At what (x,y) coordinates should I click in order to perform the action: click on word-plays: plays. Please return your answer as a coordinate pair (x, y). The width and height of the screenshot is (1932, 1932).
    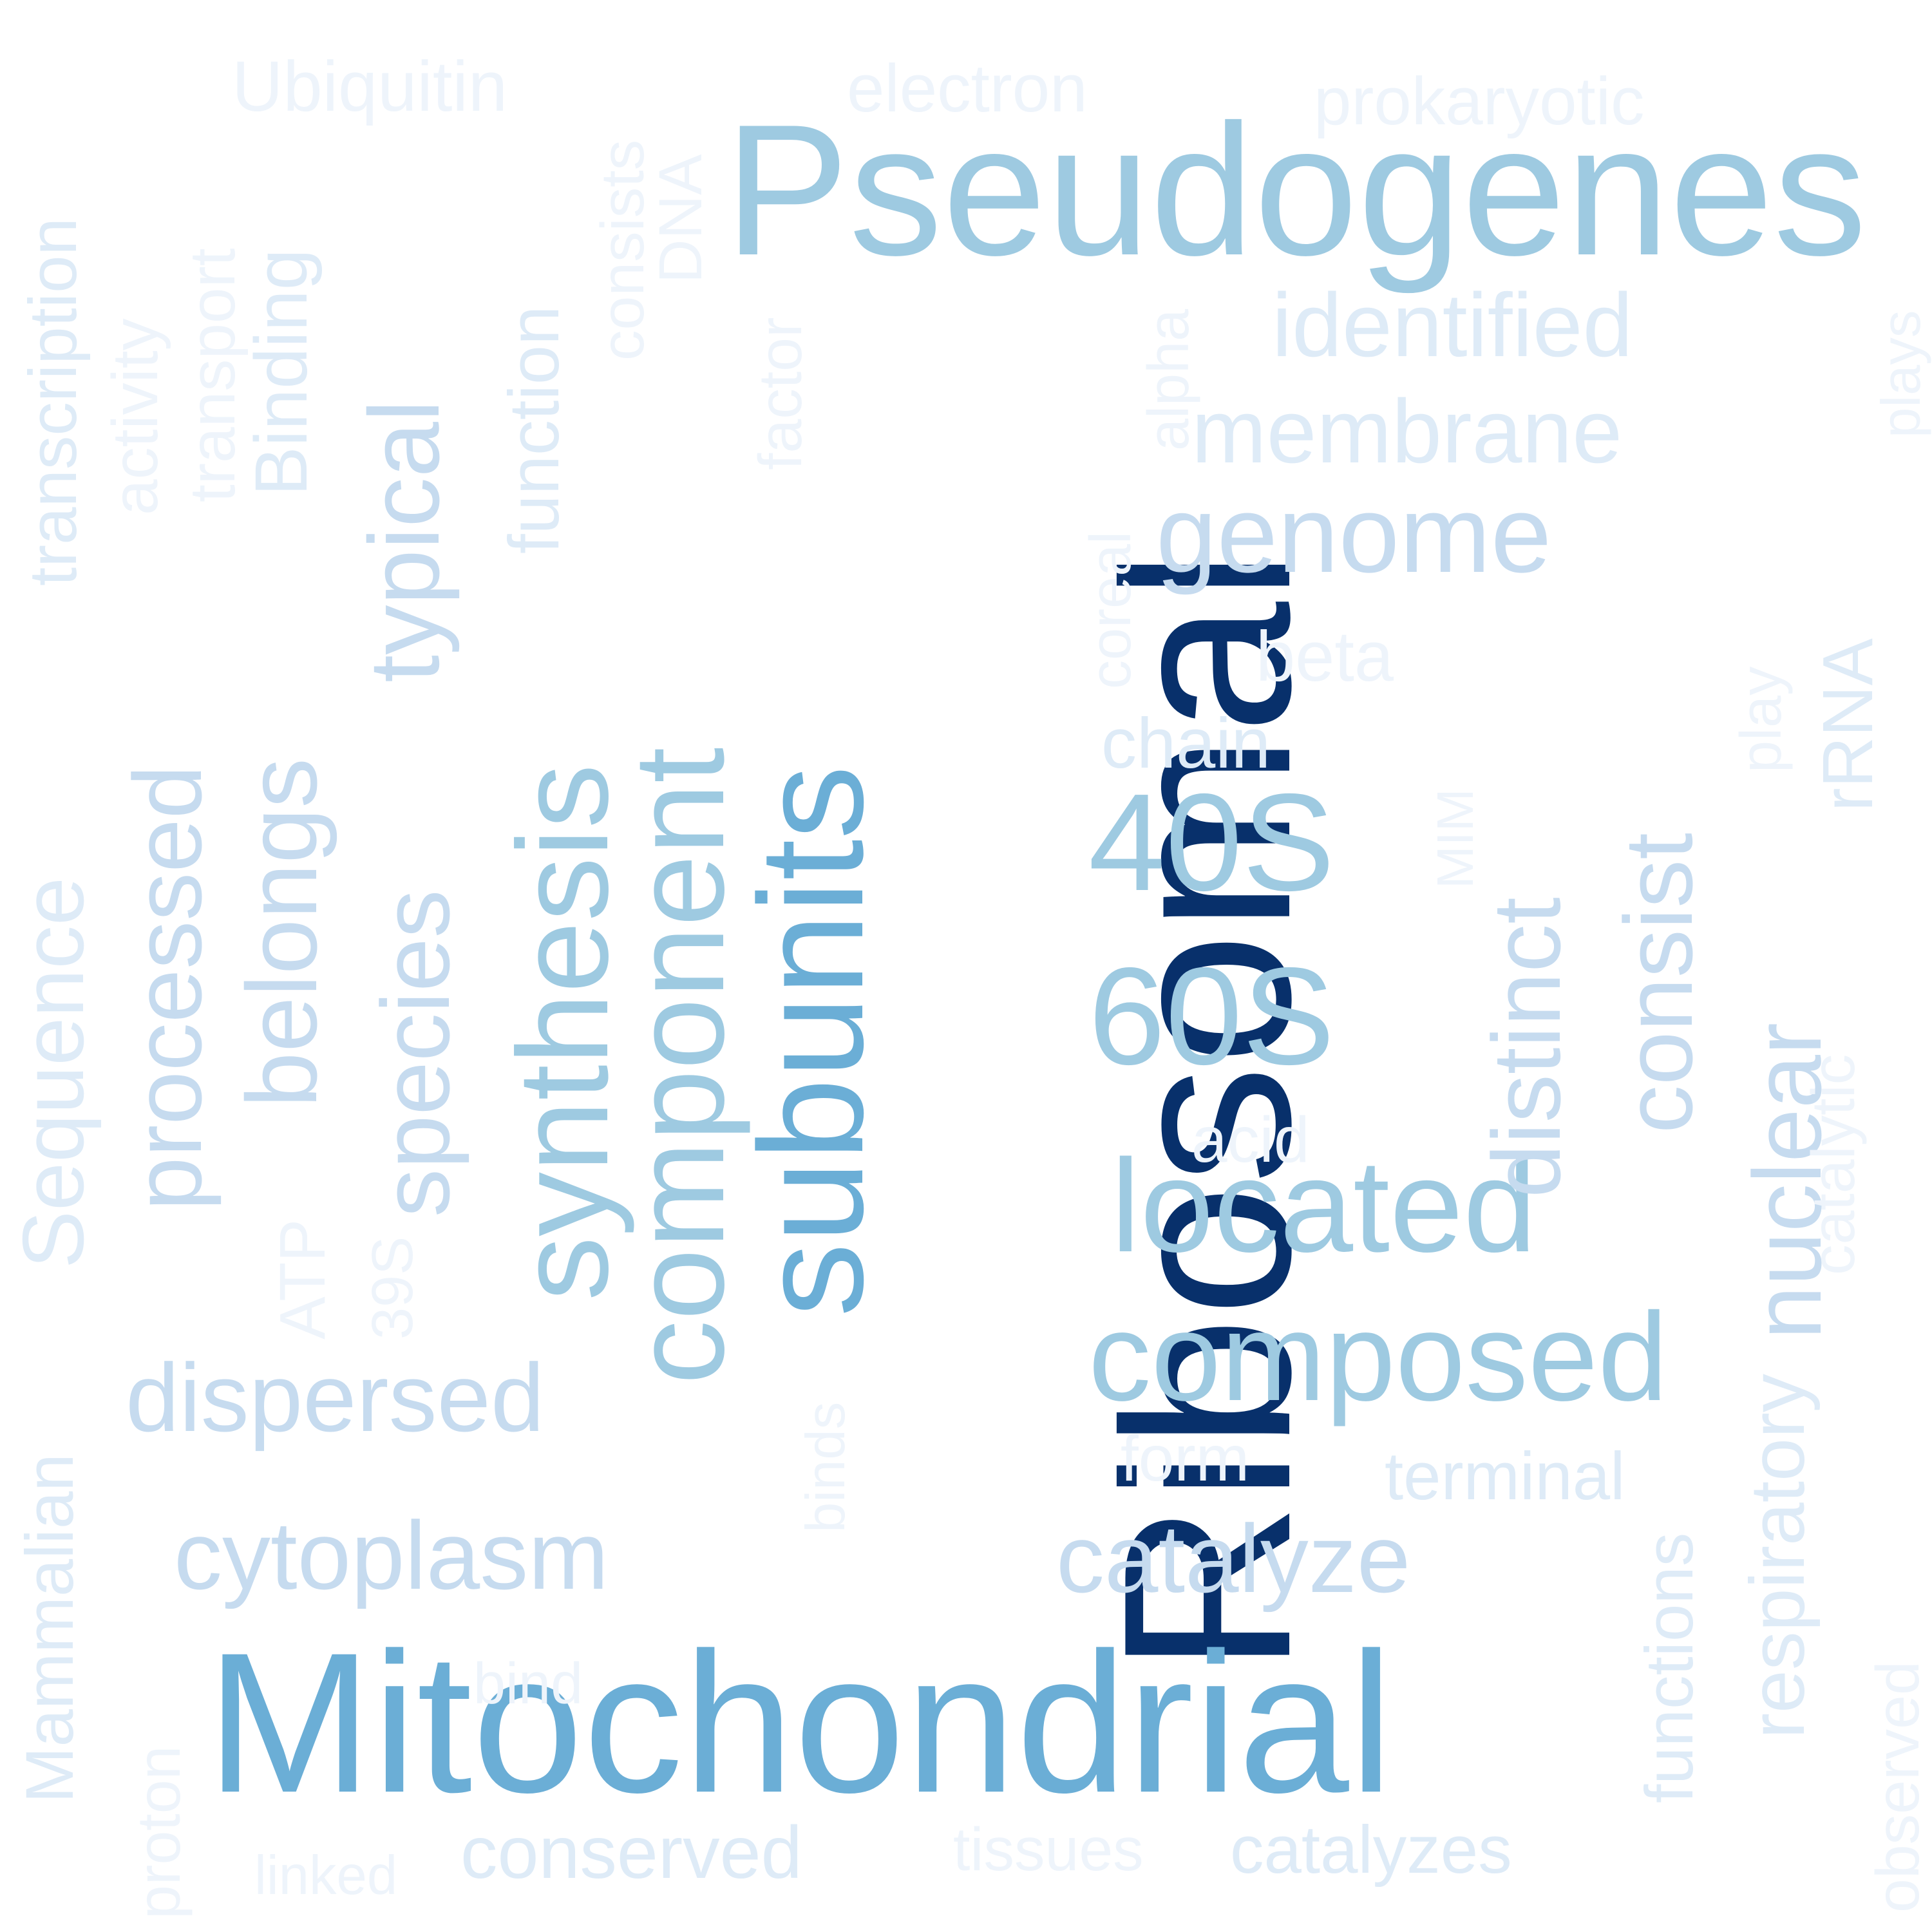
    Looking at the image, I should click on (1902, 374).